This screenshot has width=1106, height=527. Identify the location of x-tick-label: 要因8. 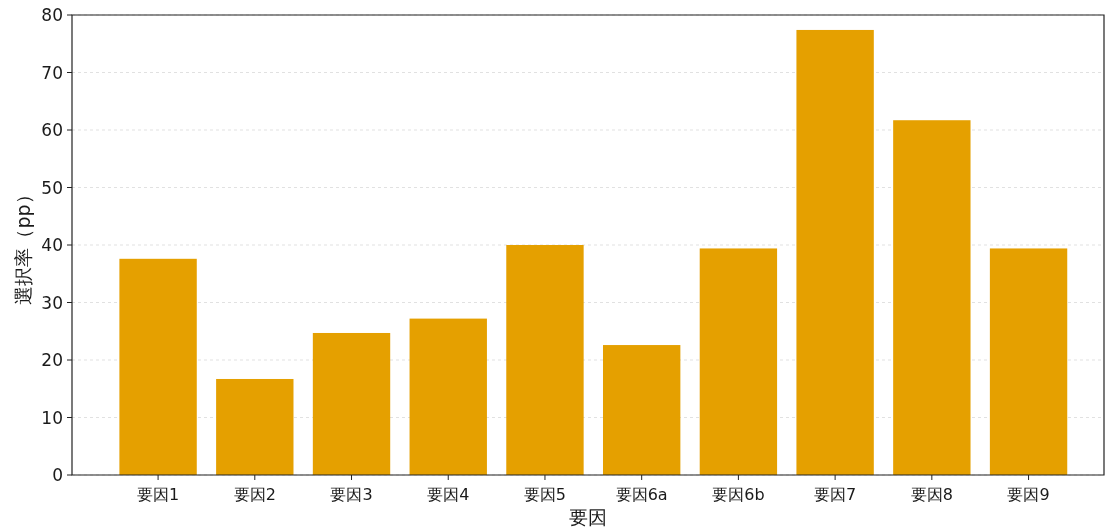
(931, 494).